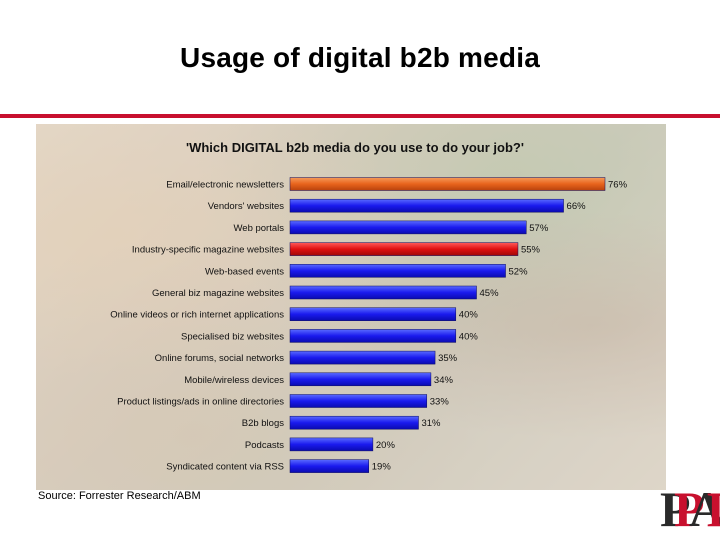 This screenshot has width=720, height=540. What do you see at coordinates (264, 445) in the screenshot?
I see `category-label: Podcasts` at bounding box center [264, 445].